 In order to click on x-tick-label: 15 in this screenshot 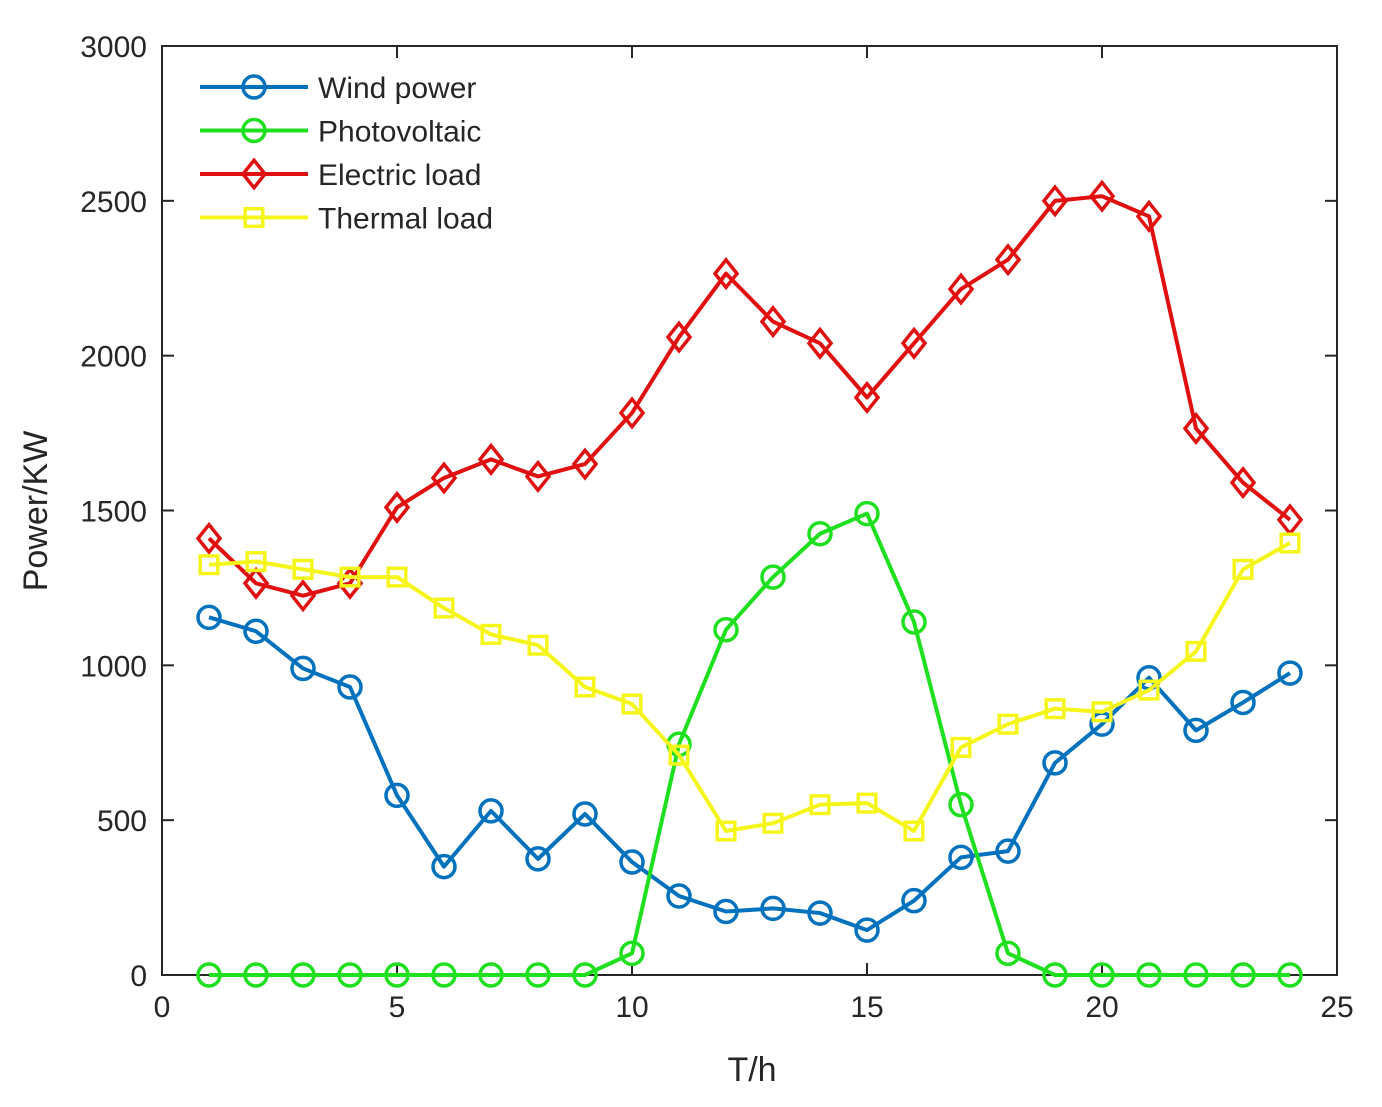, I will do `click(866, 1007)`.